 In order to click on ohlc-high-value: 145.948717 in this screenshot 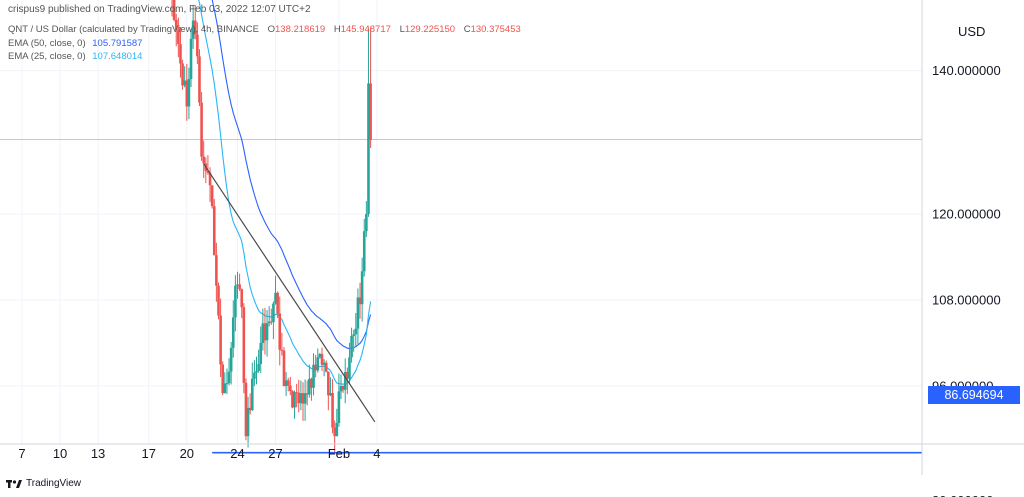, I will do `click(365, 29)`.